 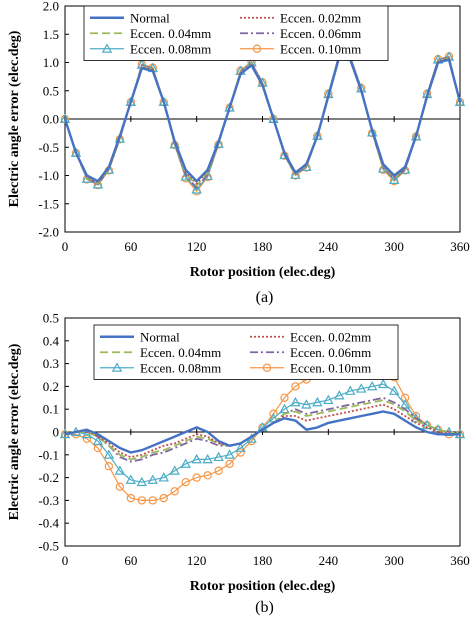 What do you see at coordinates (56, 432) in the screenshot?
I see `y-tick-label: 0` at bounding box center [56, 432].